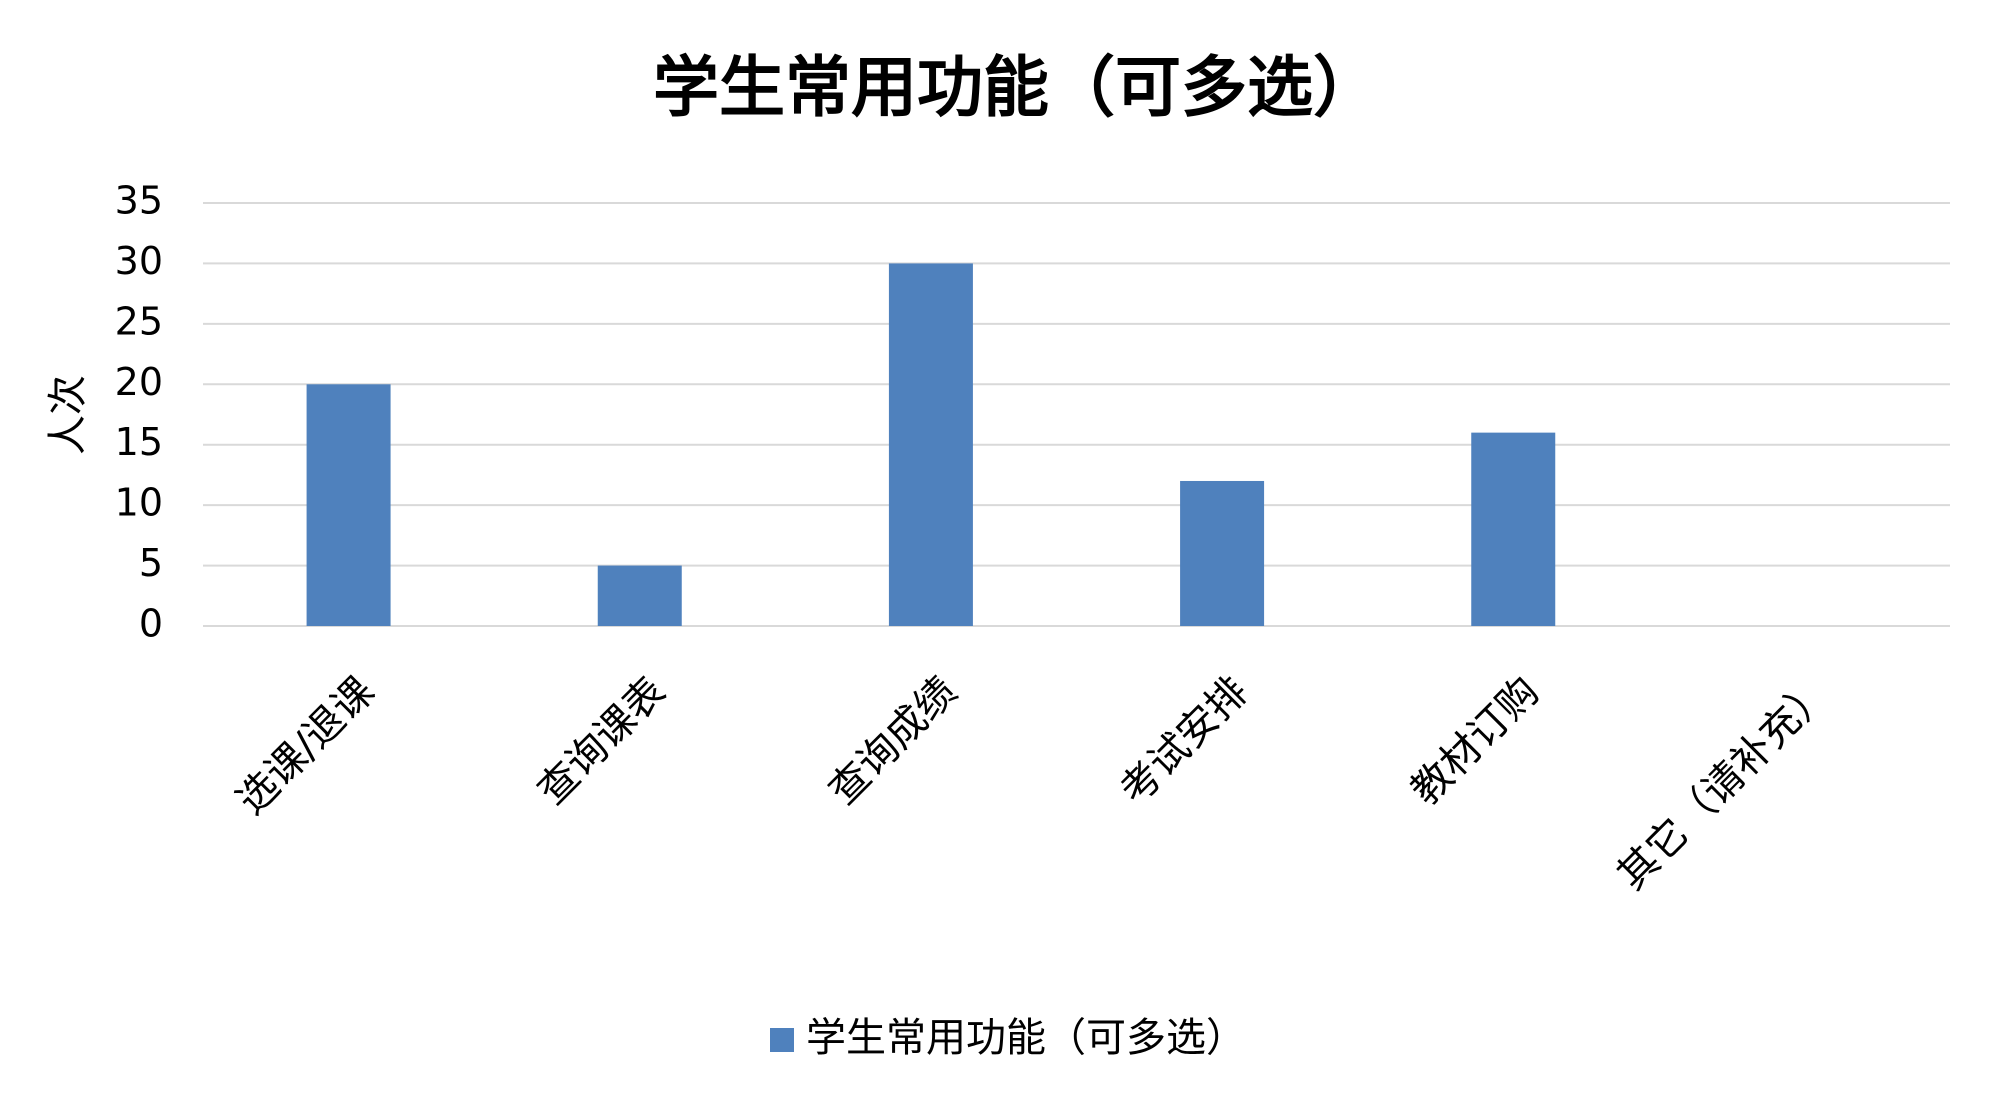  What do you see at coordinates (139, 321) in the screenshot?
I see `y-tick-label: 25` at bounding box center [139, 321].